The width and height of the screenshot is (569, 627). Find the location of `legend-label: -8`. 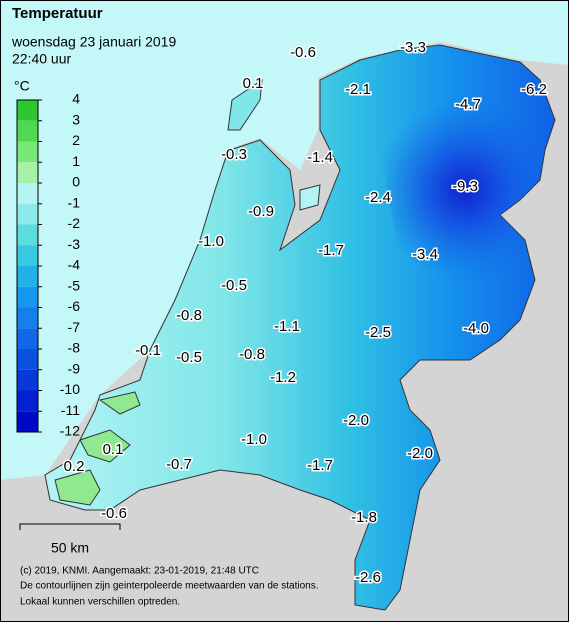

legend-label: -8 is located at coordinates (74, 348).